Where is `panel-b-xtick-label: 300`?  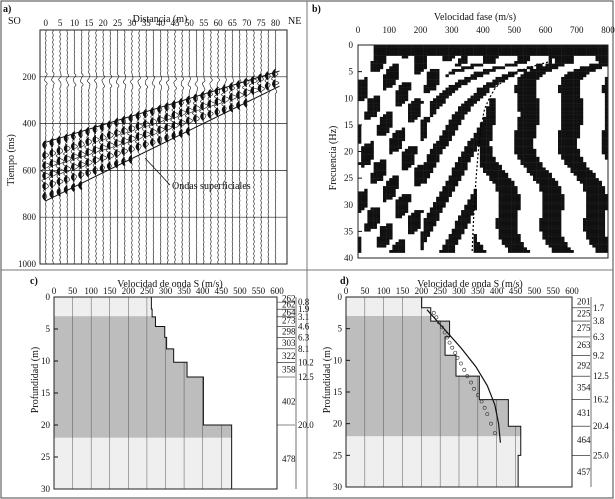 panel-b-xtick-label: 300 is located at coordinates (452, 30).